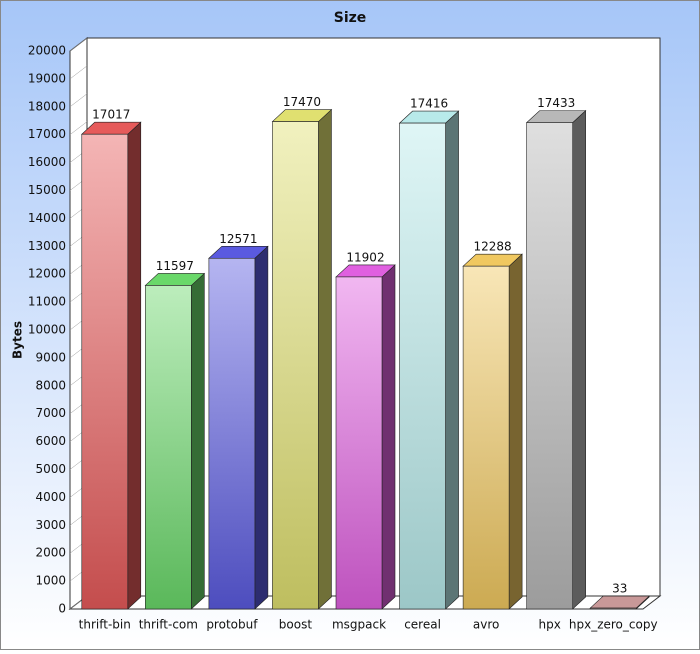  Describe the element at coordinates (47, 134) in the screenshot. I see `y-tick-label: 17000` at that location.